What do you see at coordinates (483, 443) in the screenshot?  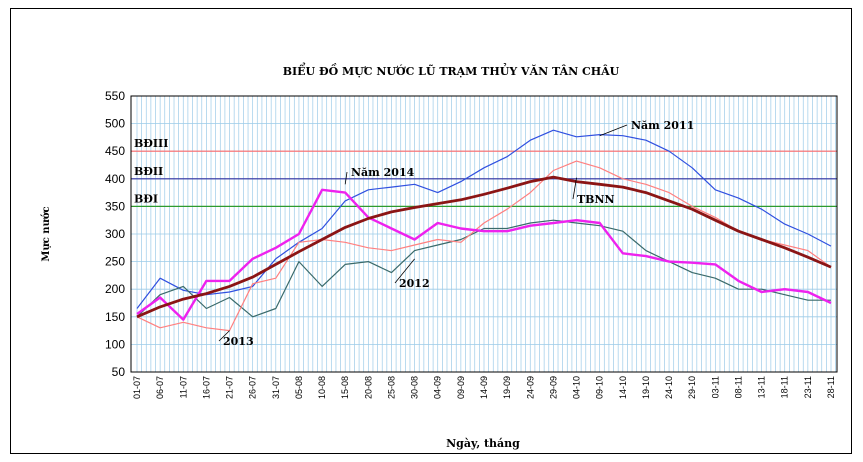 I see `x-axis-label: Ngày, tháng` at bounding box center [483, 443].